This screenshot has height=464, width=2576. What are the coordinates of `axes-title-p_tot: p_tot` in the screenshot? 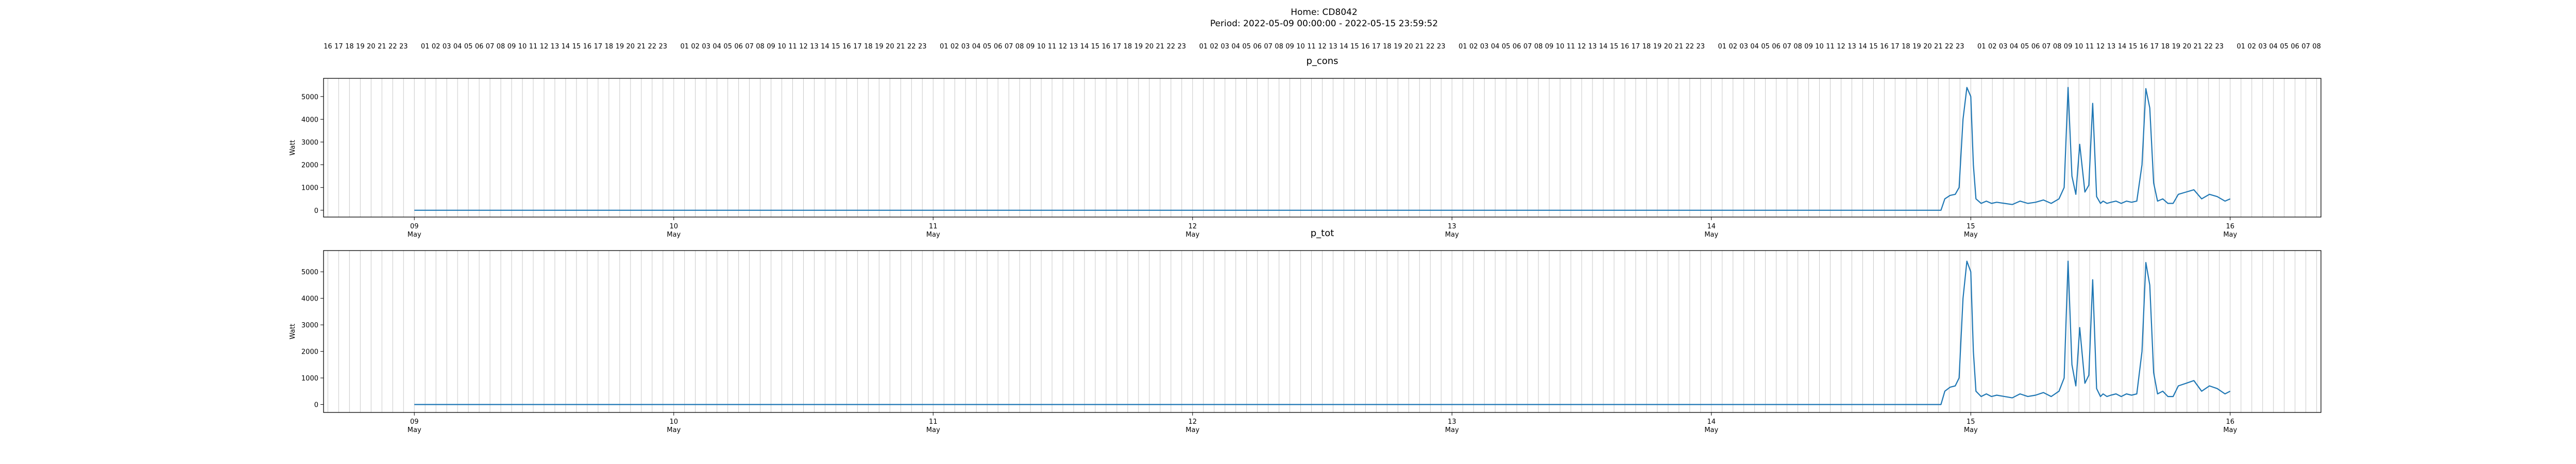 It's located at (1322, 233).